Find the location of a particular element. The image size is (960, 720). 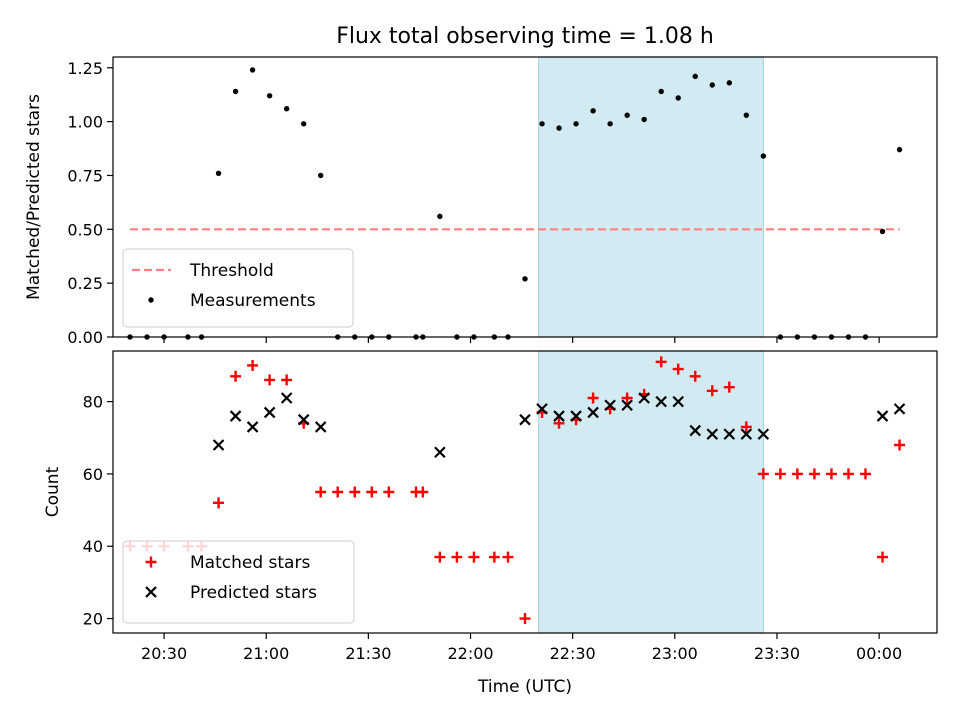

x-tick-label: 21:30 is located at coordinates (368, 653).